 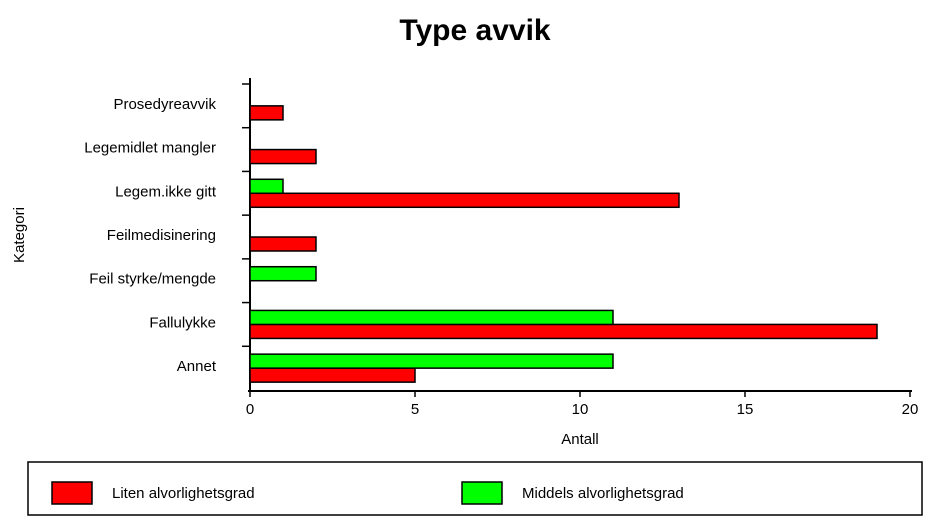 I want to click on y-tick-label: Prosedyreavvik, so click(x=164, y=104).